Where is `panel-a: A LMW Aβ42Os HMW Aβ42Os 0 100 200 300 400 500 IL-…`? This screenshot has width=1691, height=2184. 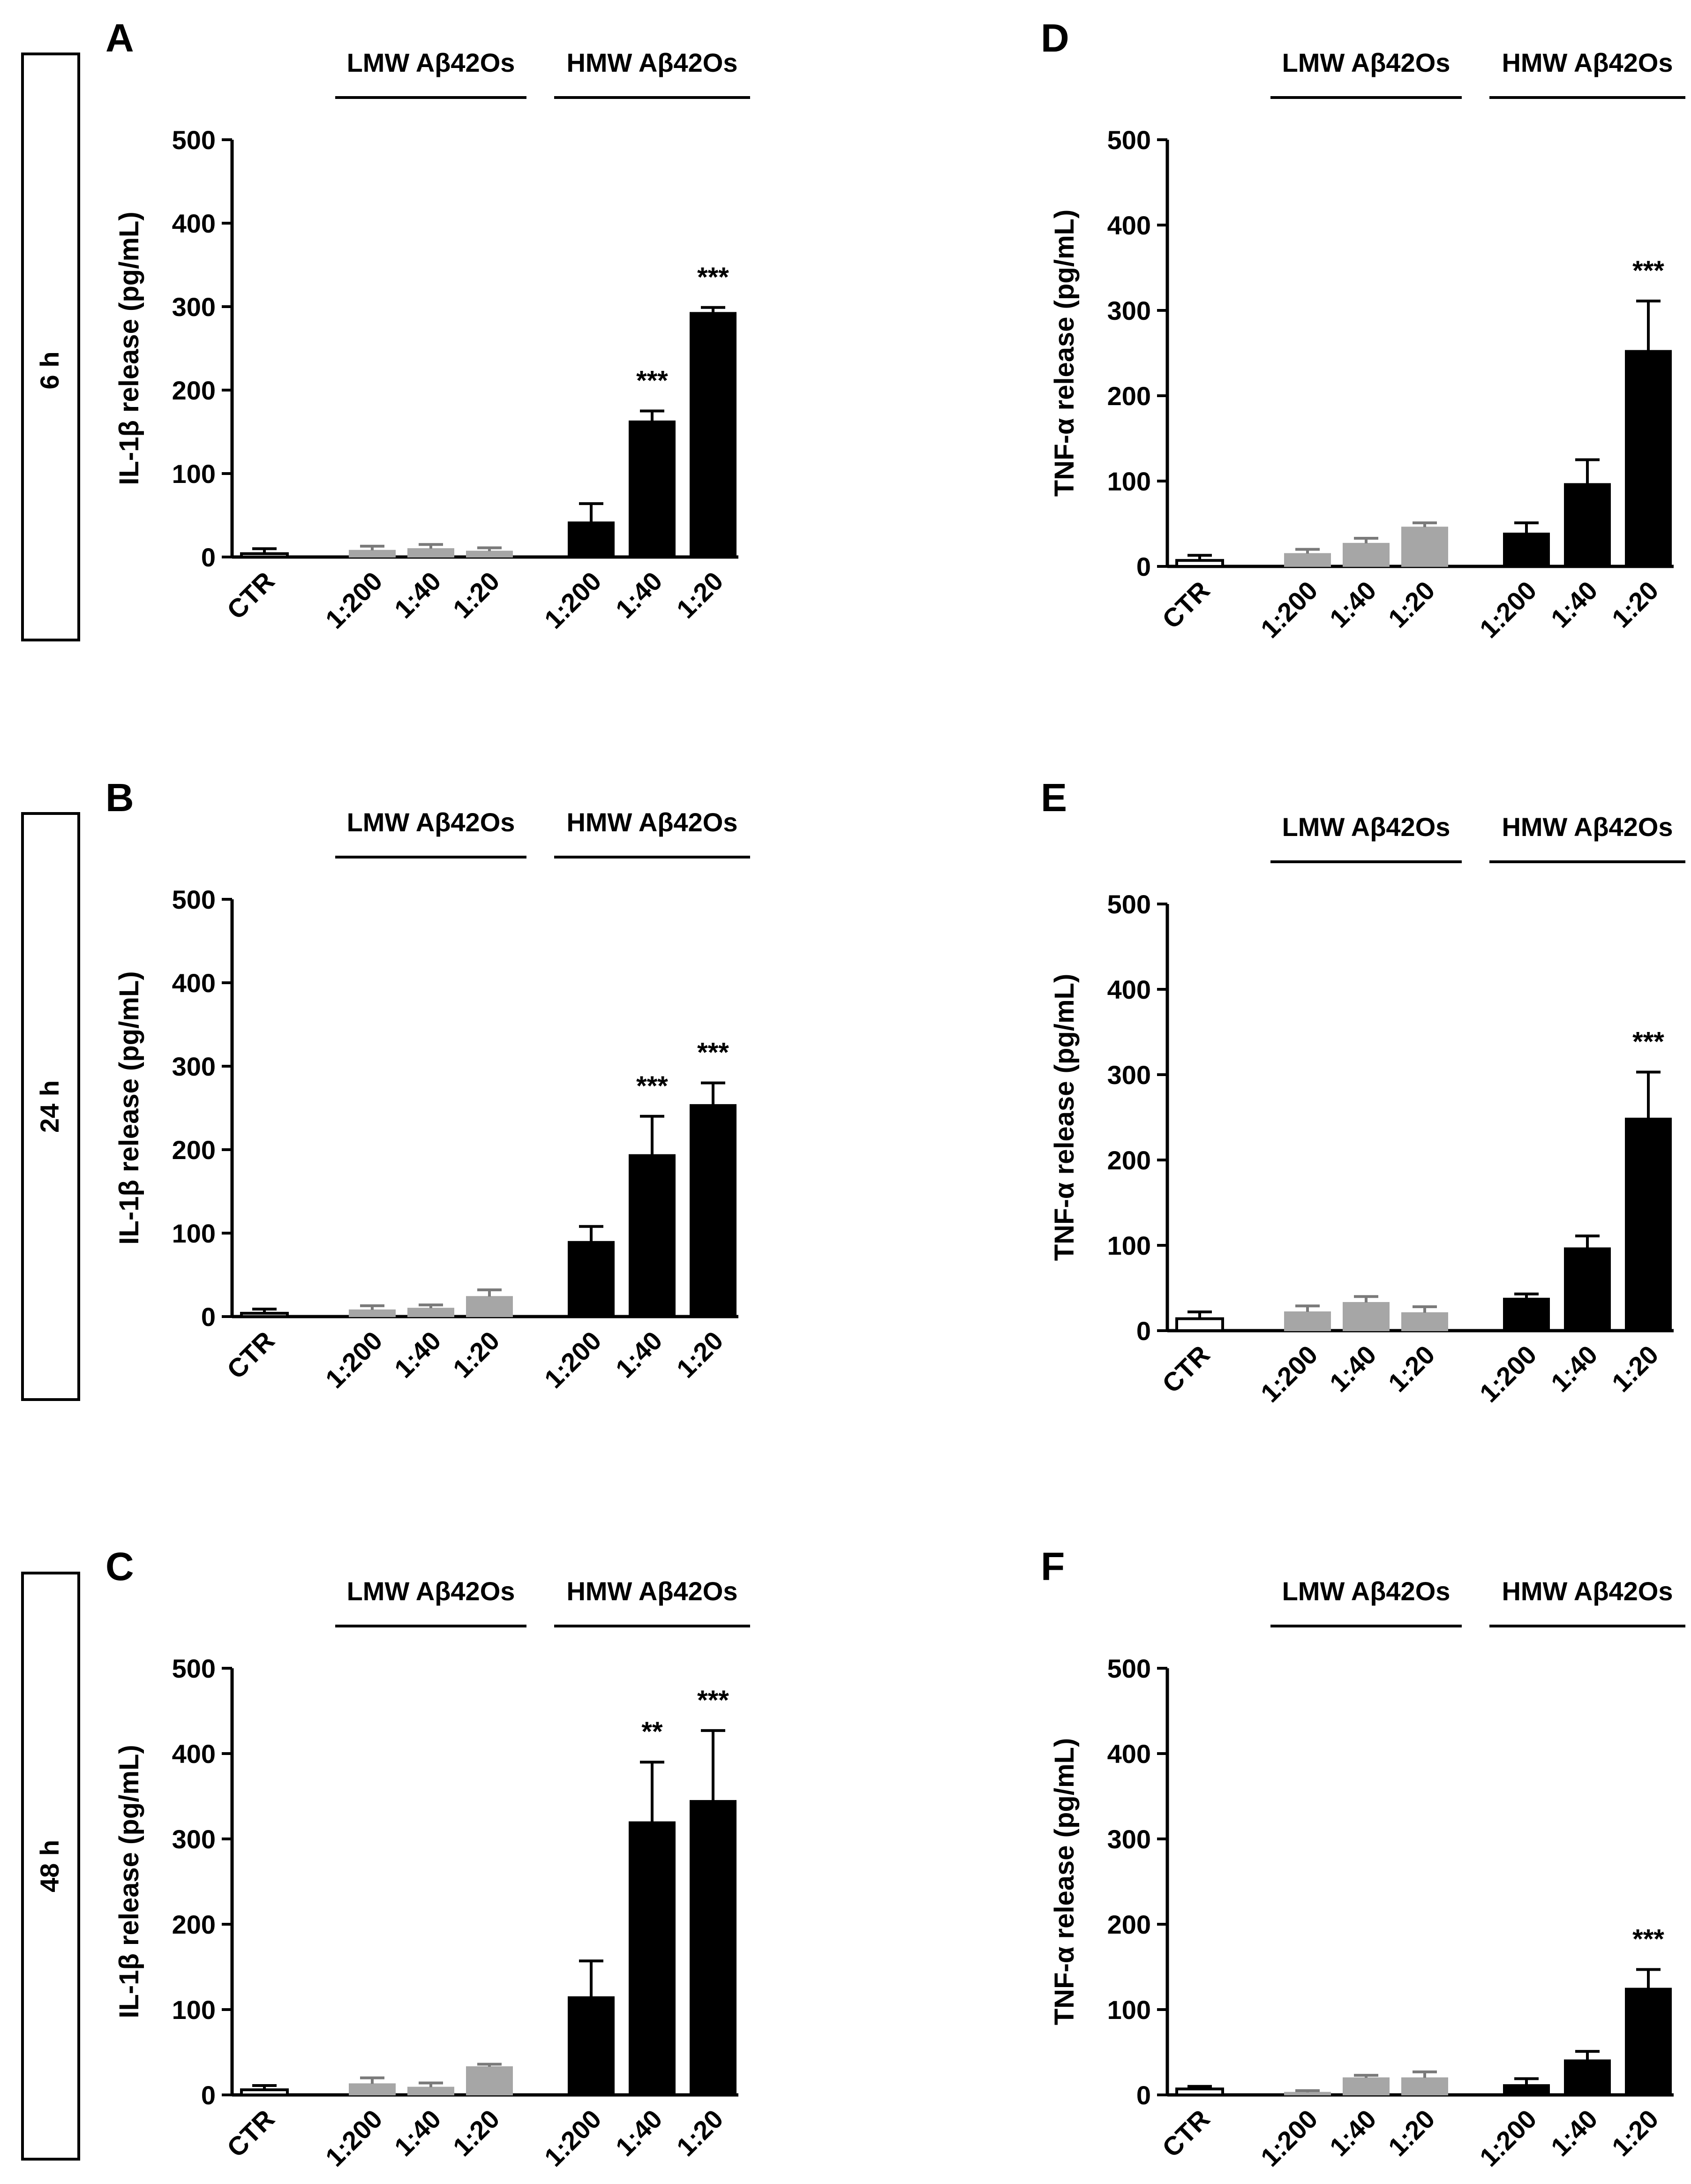 panel-a: A LMW Aβ42Os HMW Aβ42Os 0 100 200 300 400 500 IL-… is located at coordinates (427, 325).